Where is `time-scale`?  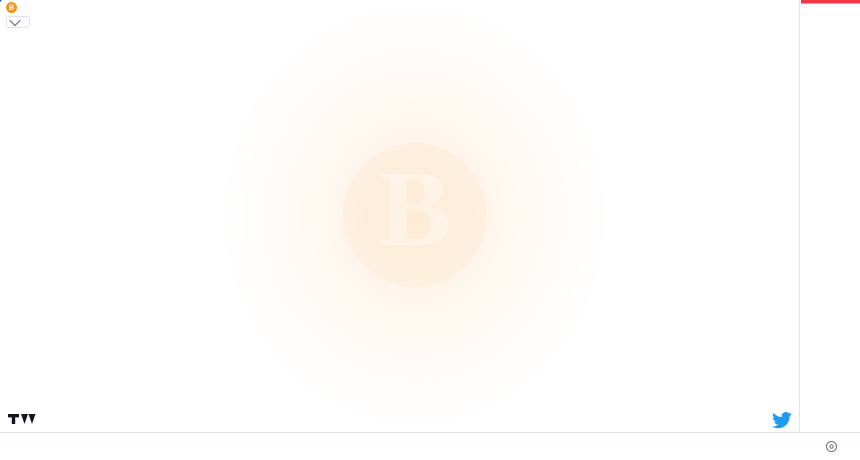 time-scale is located at coordinates (430, 446).